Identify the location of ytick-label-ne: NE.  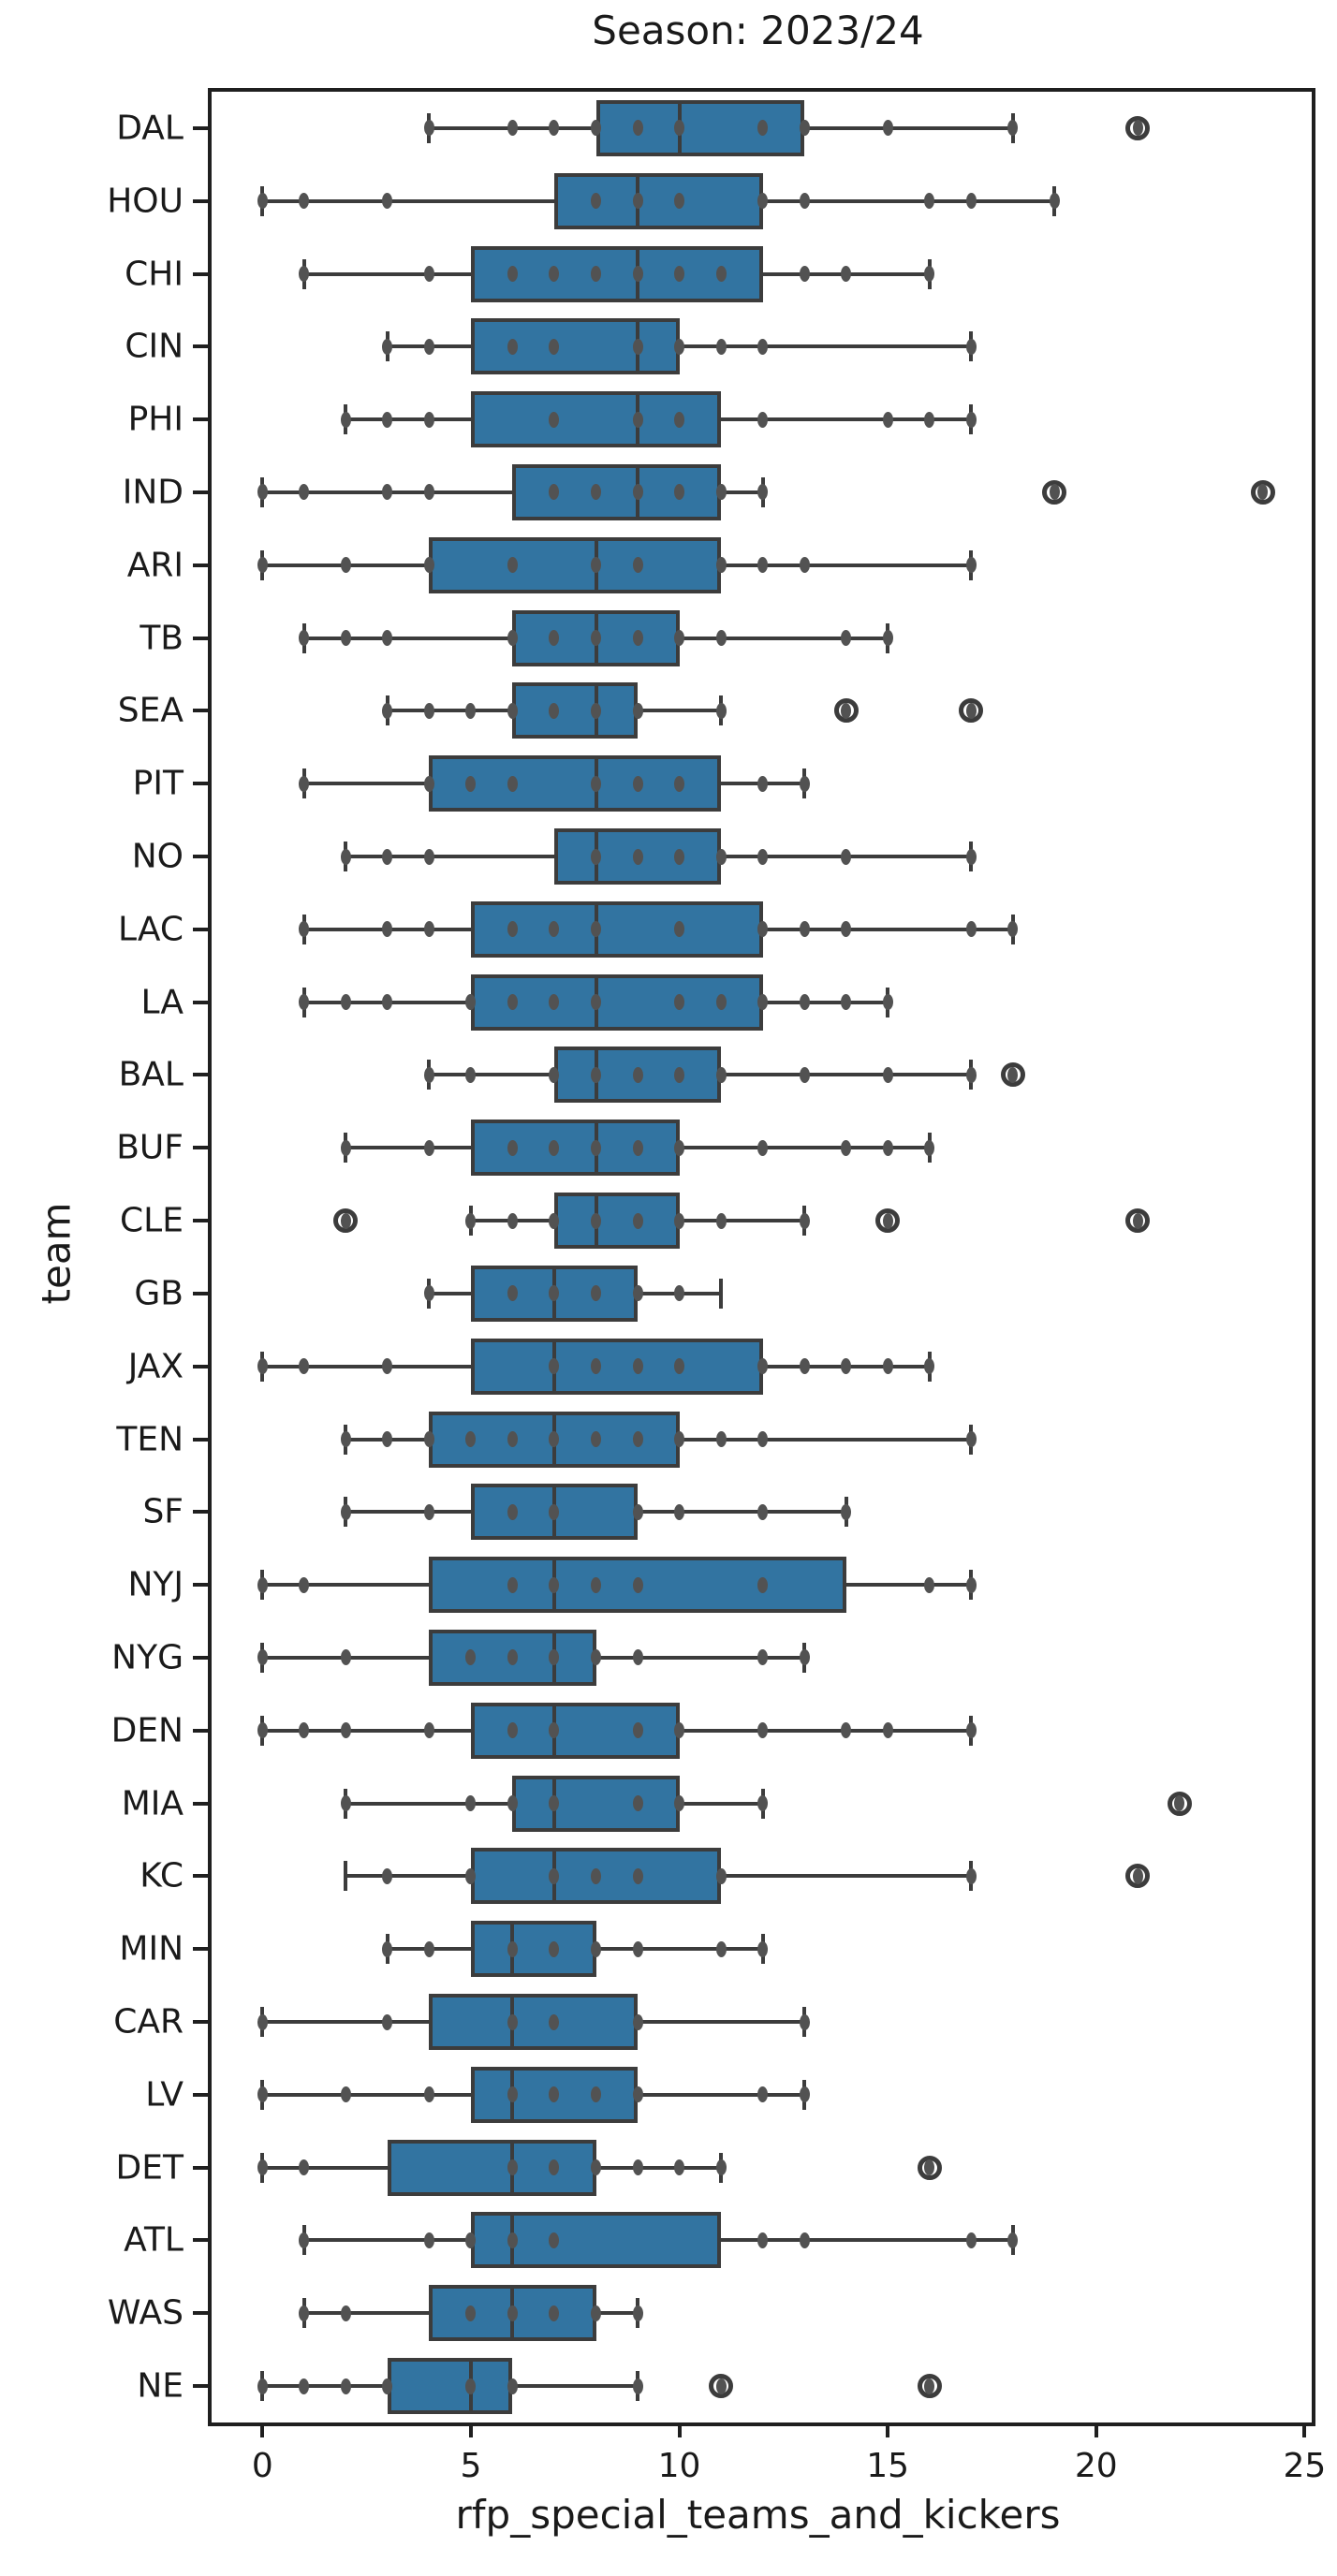
(160, 2386).